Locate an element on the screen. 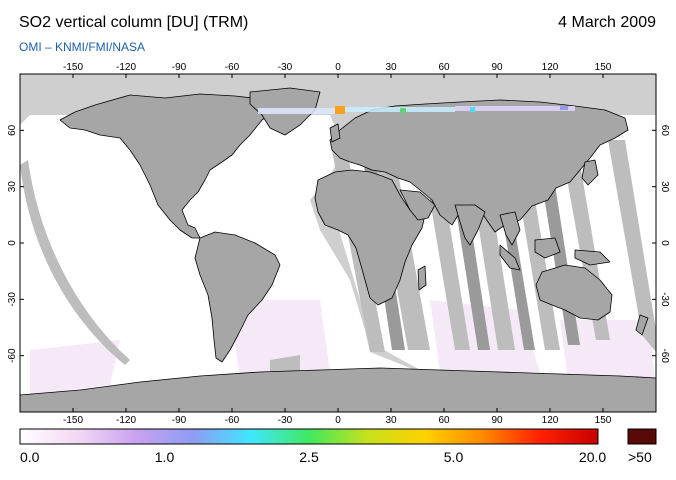 The height and width of the screenshot is (480, 676). colorbar-label: 5.0 is located at coordinates (453, 457).